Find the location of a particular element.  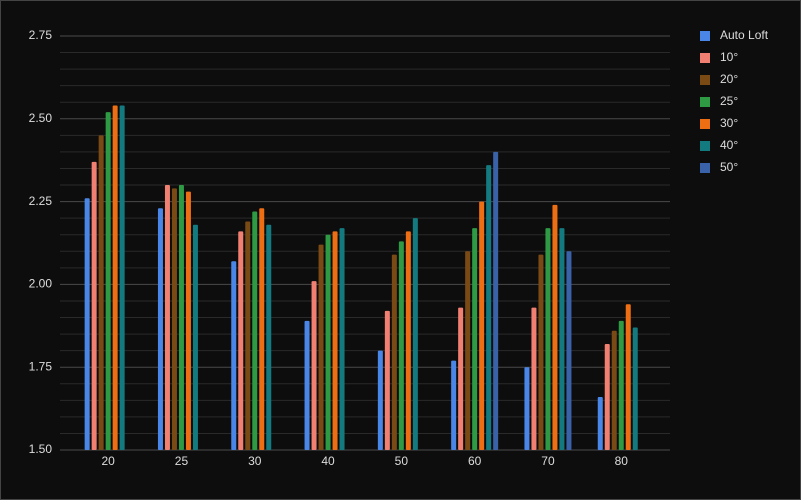

x-tick-label: 70 is located at coordinates (548, 461).